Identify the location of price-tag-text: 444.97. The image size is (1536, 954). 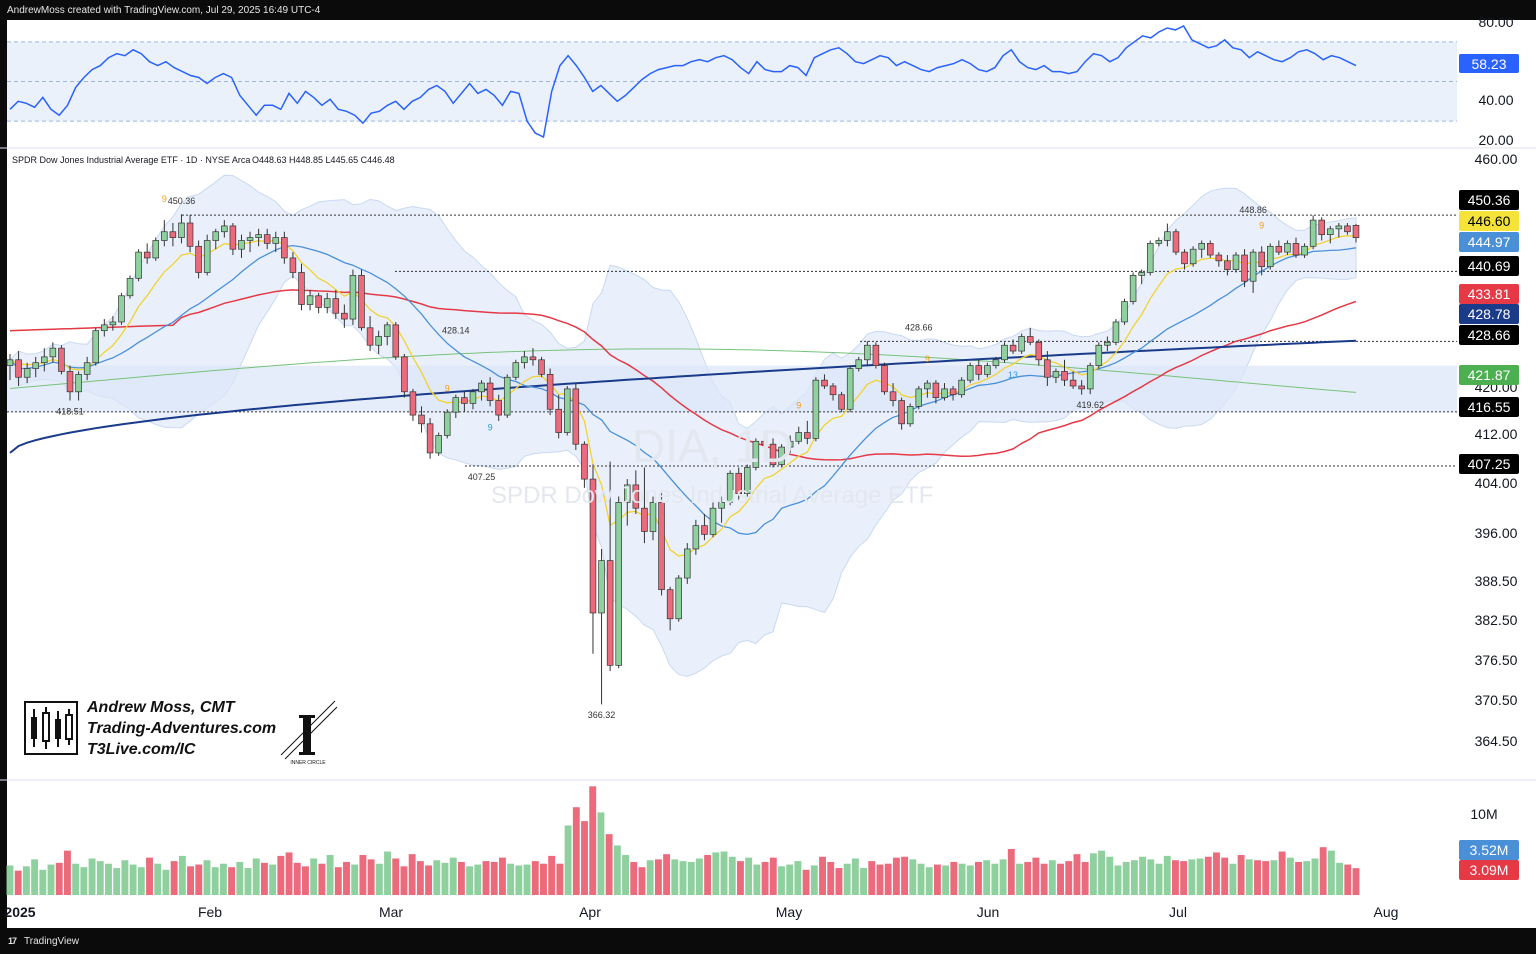
(1489, 242).